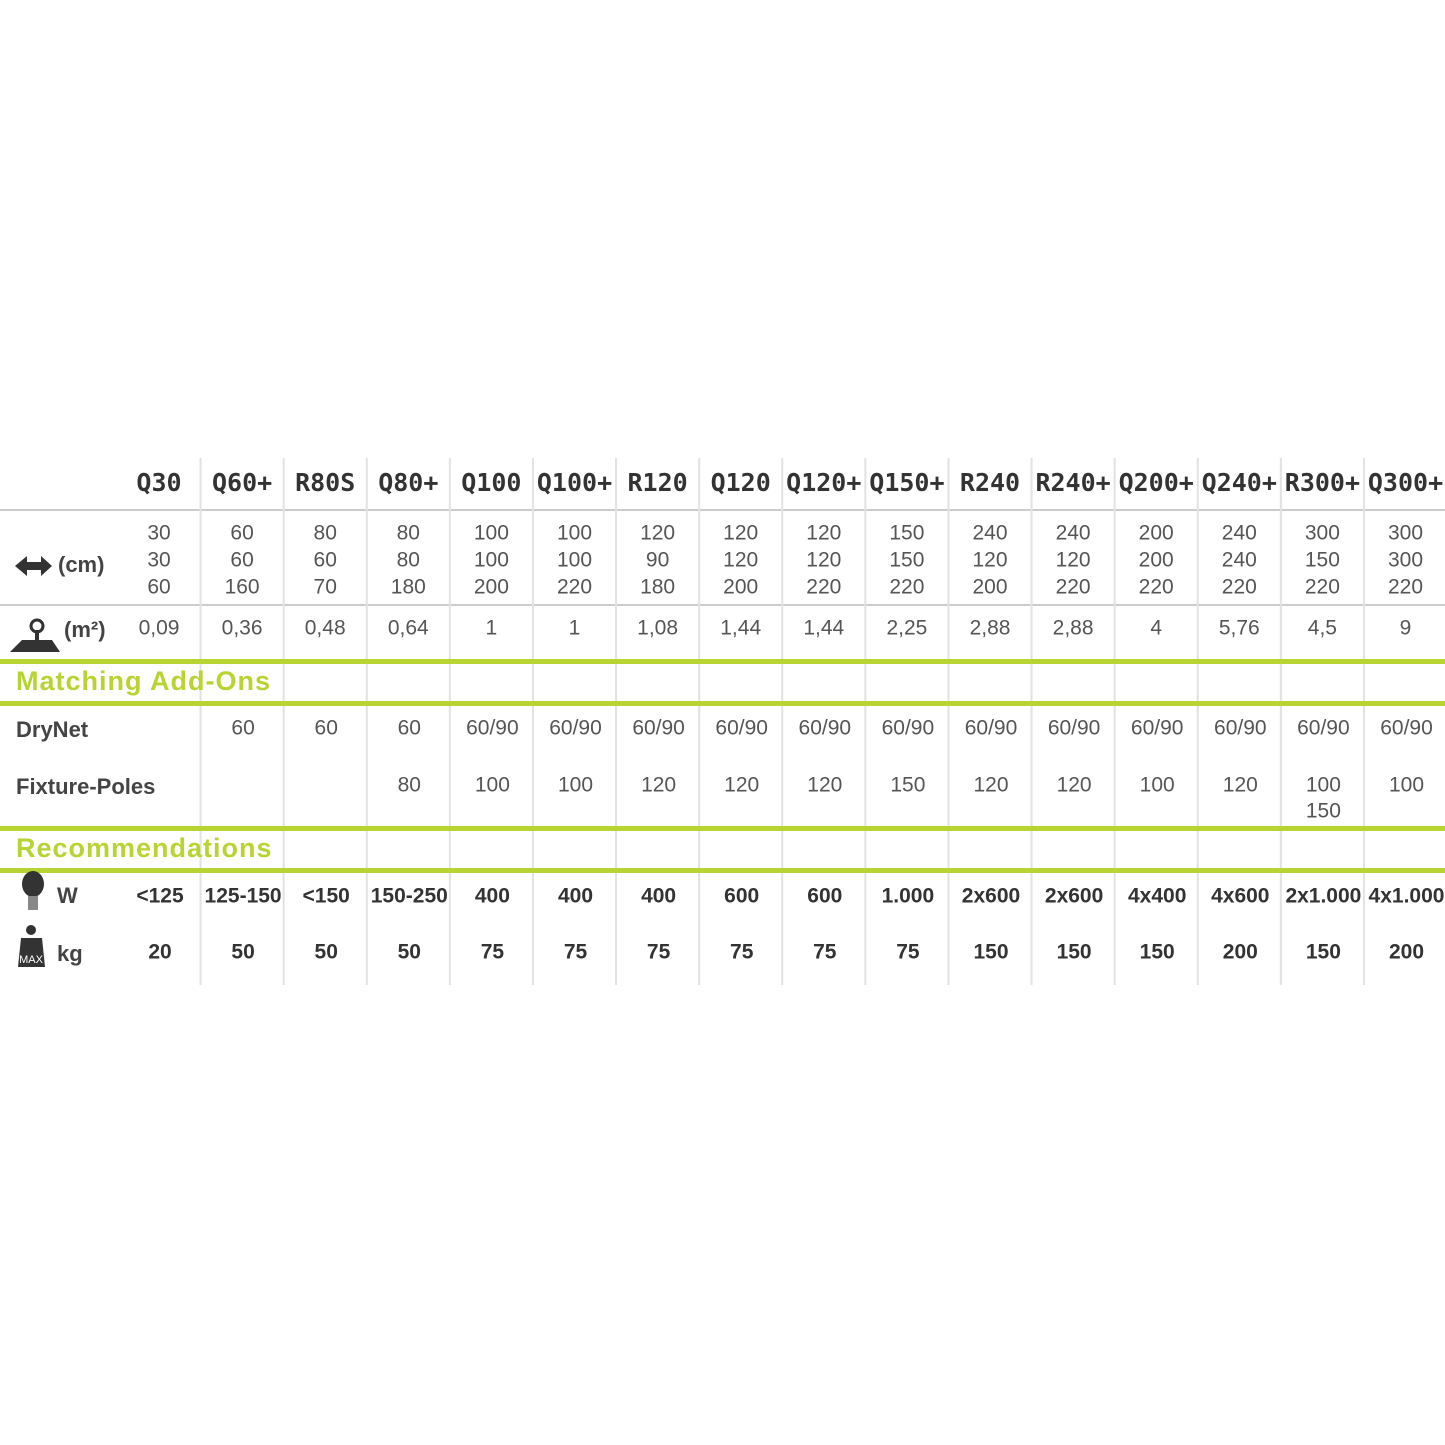 The image size is (1445, 1445). Describe the element at coordinates (990, 482) in the screenshot. I see `model-name: R240` at that location.